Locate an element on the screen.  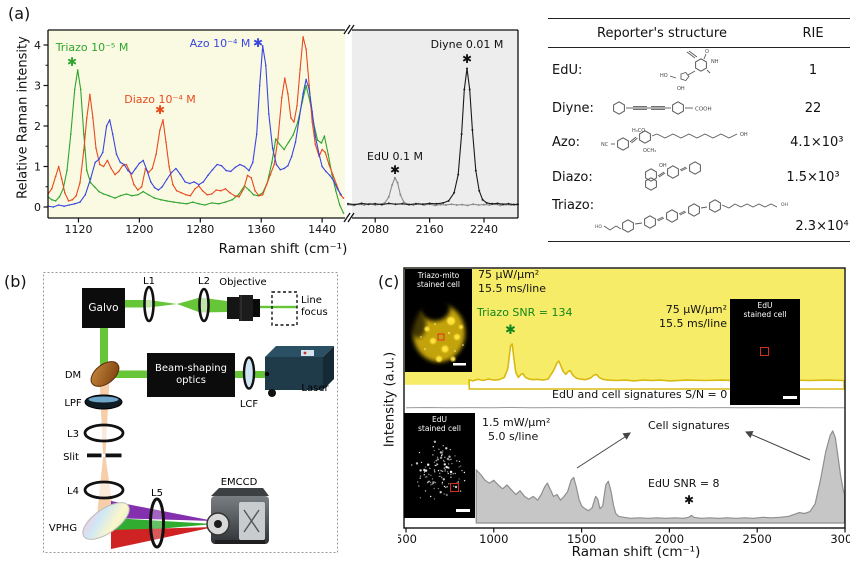
svg-text: H₃CO is located at coordinates (638, 131).